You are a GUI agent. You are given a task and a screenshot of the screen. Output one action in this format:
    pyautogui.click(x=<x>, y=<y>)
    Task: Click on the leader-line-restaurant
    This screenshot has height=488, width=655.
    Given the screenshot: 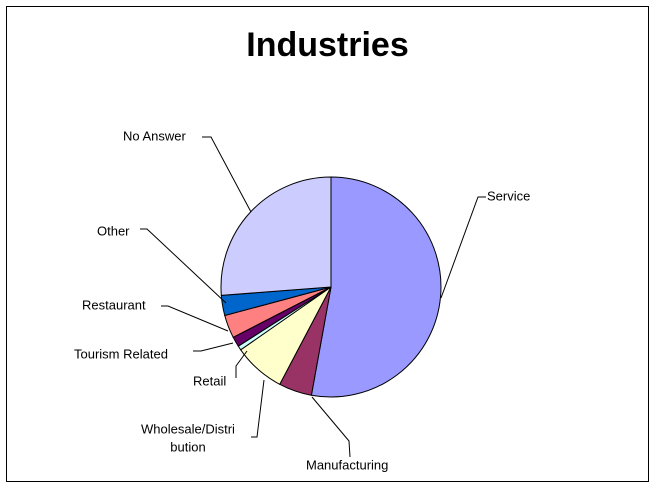 What is the action you would take?
    pyautogui.click(x=195, y=318)
    